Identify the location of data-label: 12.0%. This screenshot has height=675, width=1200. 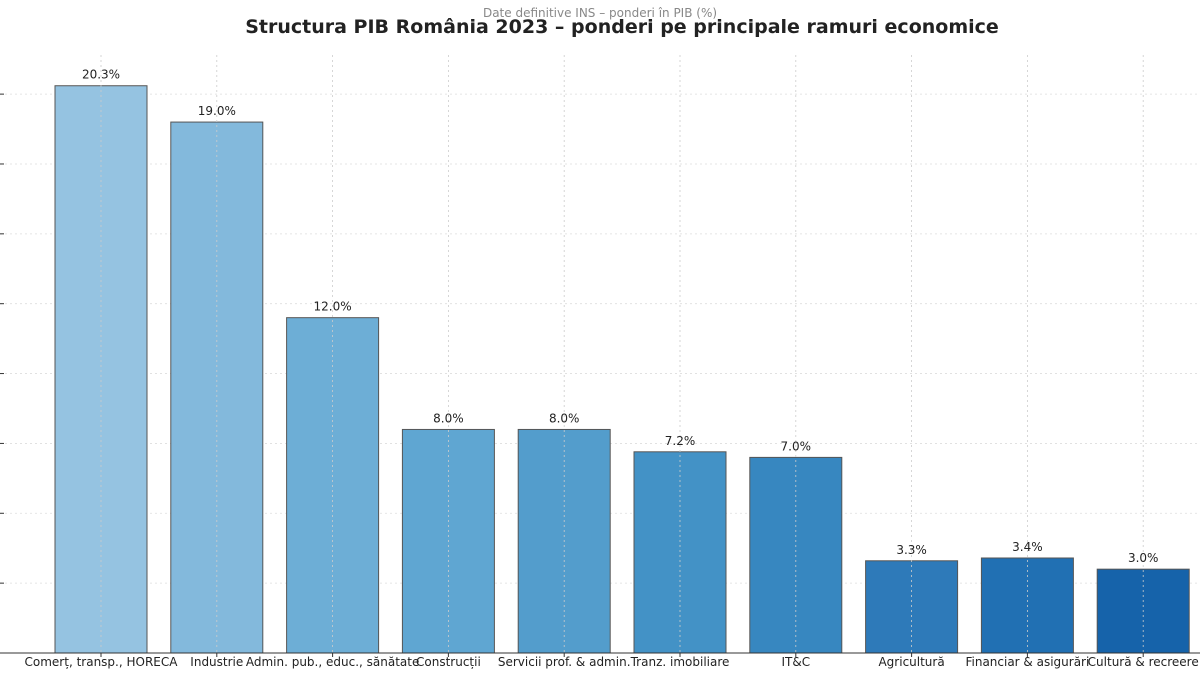
(333, 307).